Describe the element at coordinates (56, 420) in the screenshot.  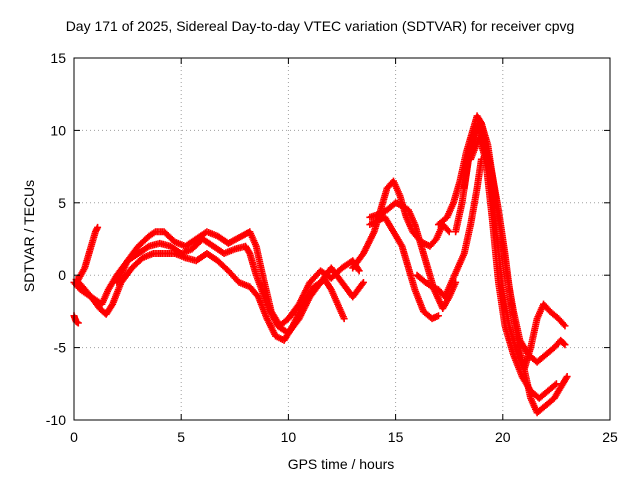
I see `y-tick-label: -10` at that location.